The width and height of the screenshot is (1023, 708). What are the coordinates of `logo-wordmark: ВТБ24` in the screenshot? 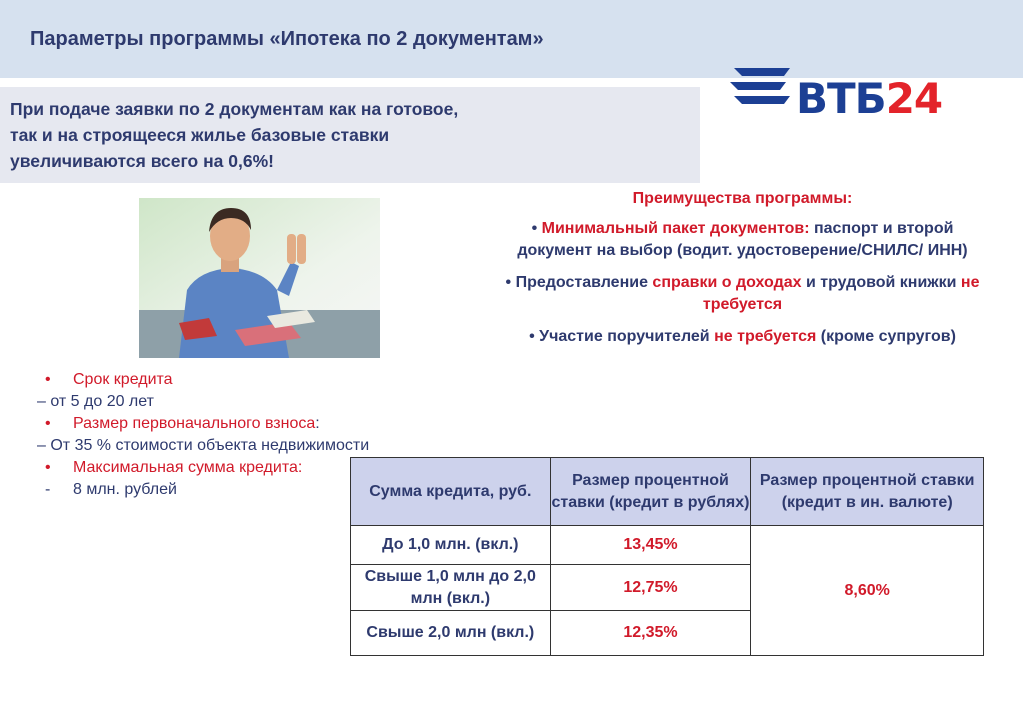 It's located at (869, 98).